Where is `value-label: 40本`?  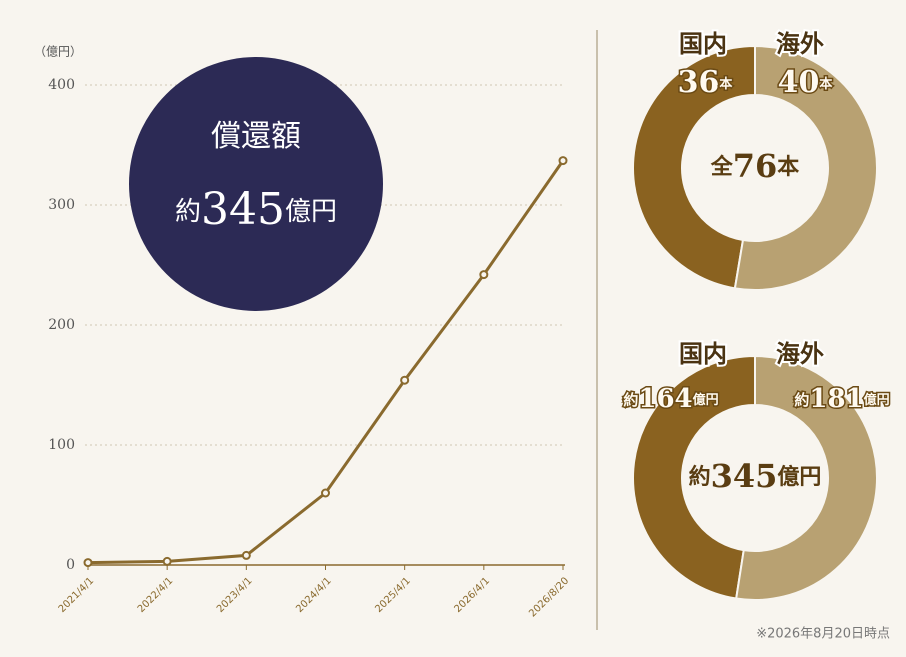
value-label: 40本 is located at coordinates (805, 82).